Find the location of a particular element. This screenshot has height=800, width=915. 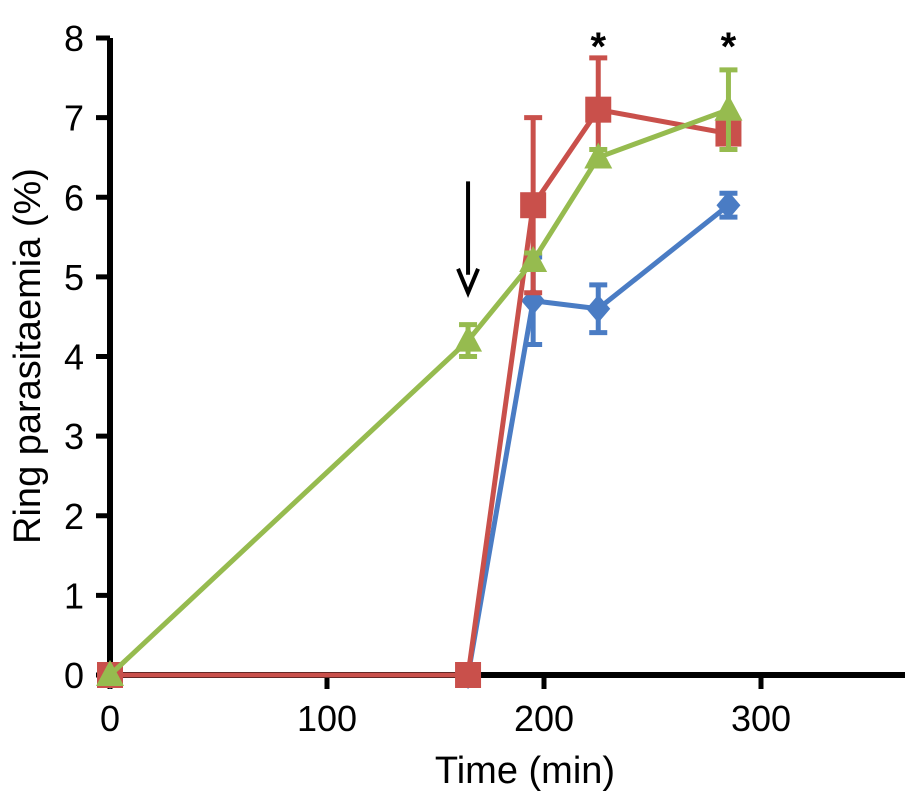

x-tick-label: 200 is located at coordinates (544, 718).